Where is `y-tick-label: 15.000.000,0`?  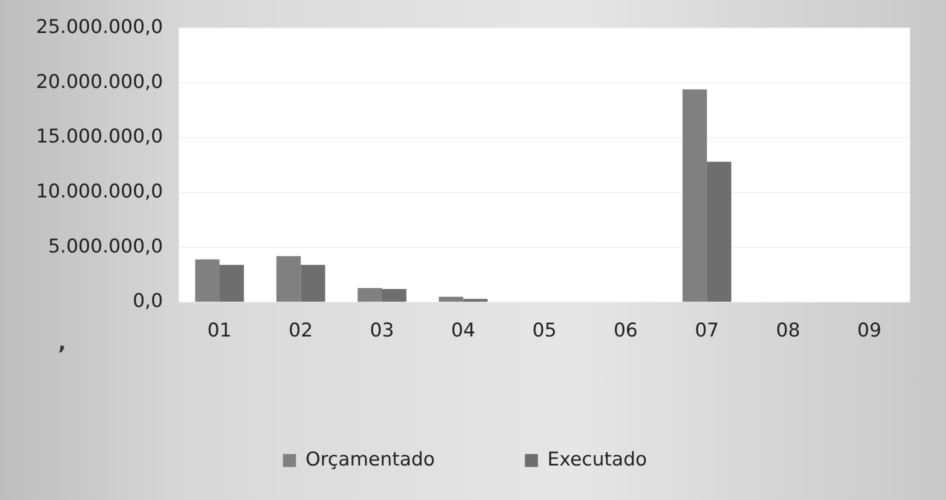 y-tick-label: 15.000.000,0 is located at coordinates (99, 137).